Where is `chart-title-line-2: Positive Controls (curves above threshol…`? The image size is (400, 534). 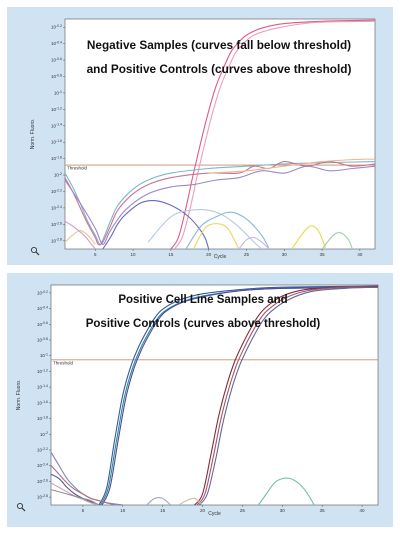
chart-title-line-2: Positive Controls (curves above threshol… is located at coordinates (203, 324).